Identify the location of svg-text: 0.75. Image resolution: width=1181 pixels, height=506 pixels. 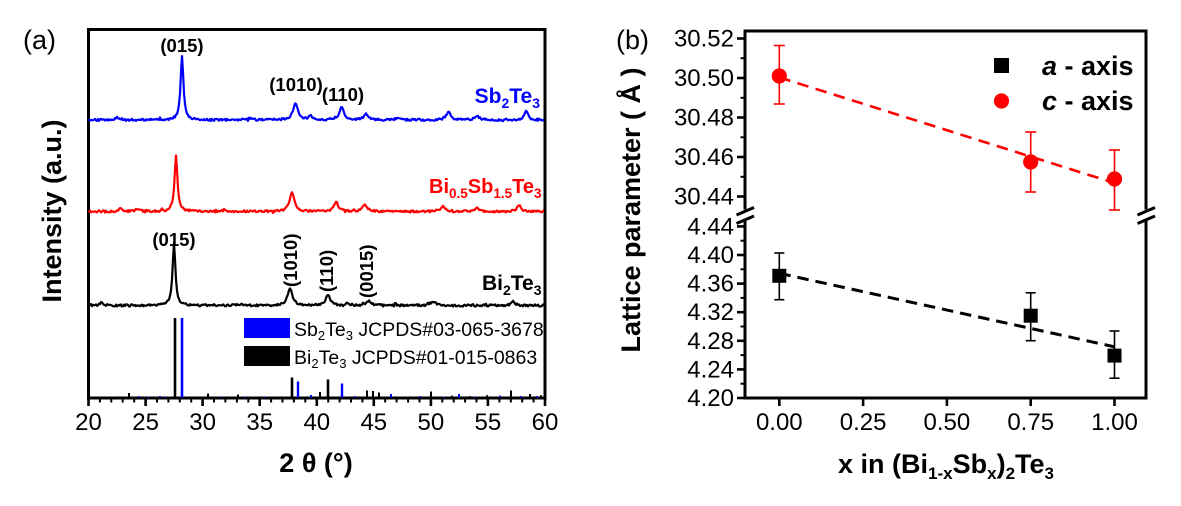
(1030, 422).